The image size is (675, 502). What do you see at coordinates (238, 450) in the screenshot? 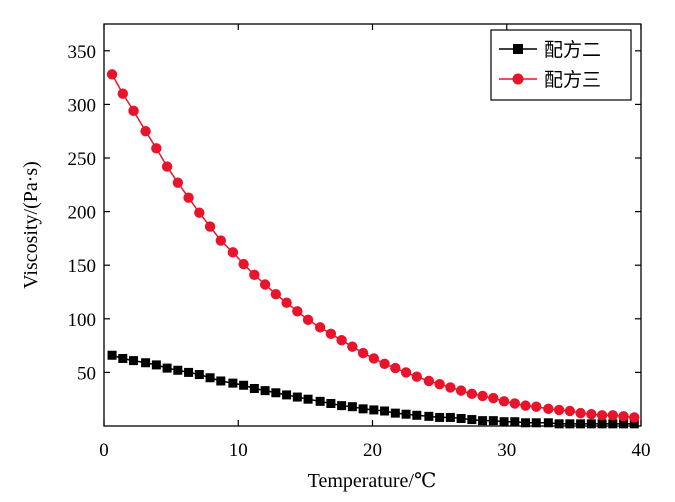
I see `x-tick-label: 10` at bounding box center [238, 450].